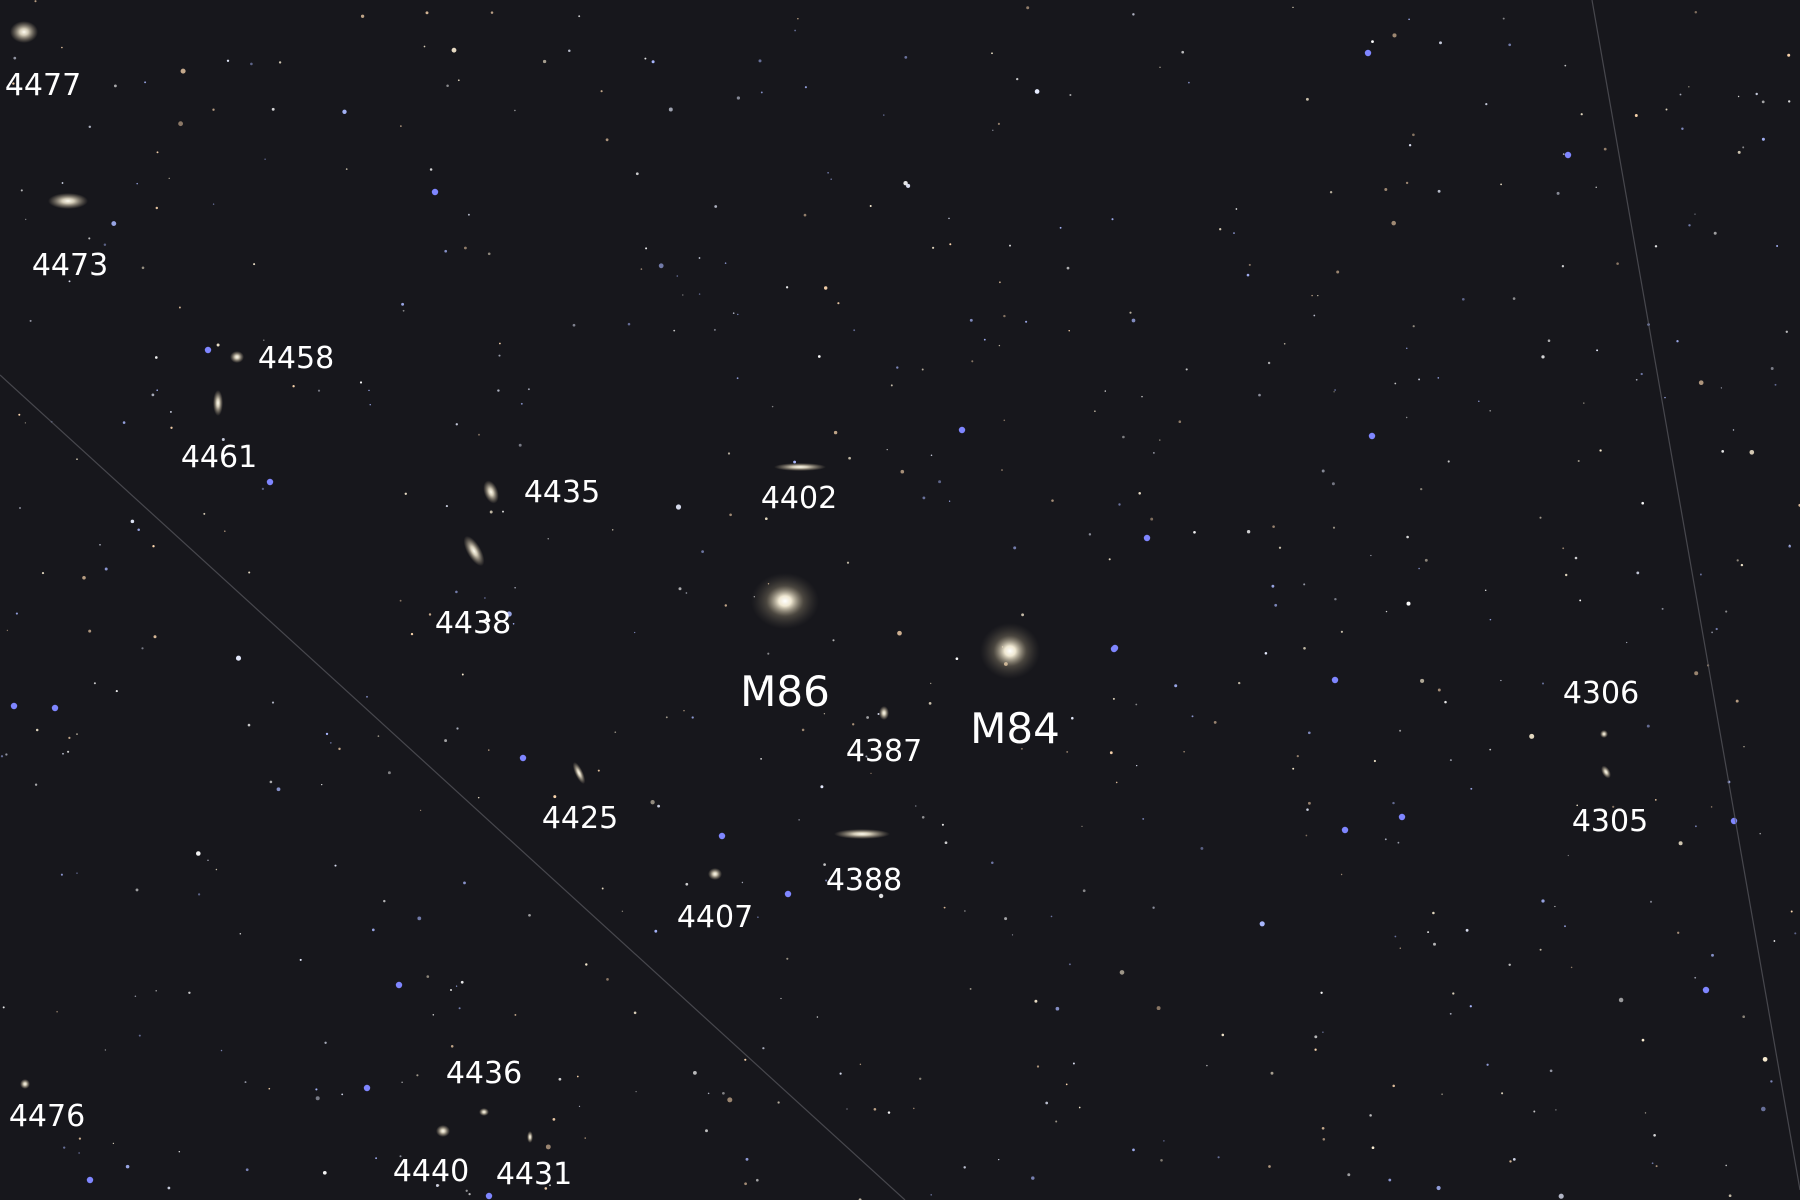  Describe the element at coordinates (443, 1131) in the screenshot. I see `galaxy-ngc4440` at that location.